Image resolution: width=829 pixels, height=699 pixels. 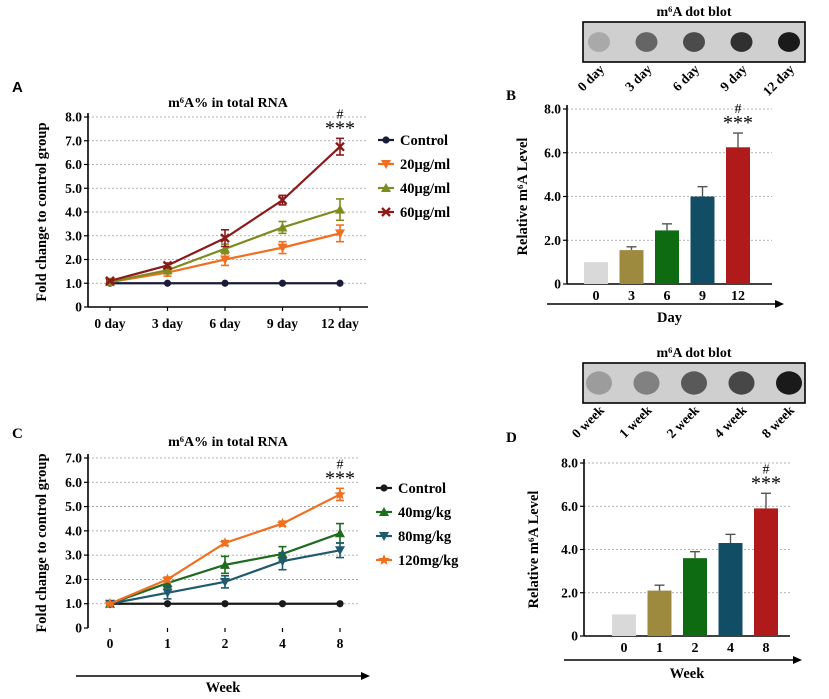 What do you see at coordinates (733, 77) in the screenshot?
I see `blot-label: 9 day` at bounding box center [733, 77].